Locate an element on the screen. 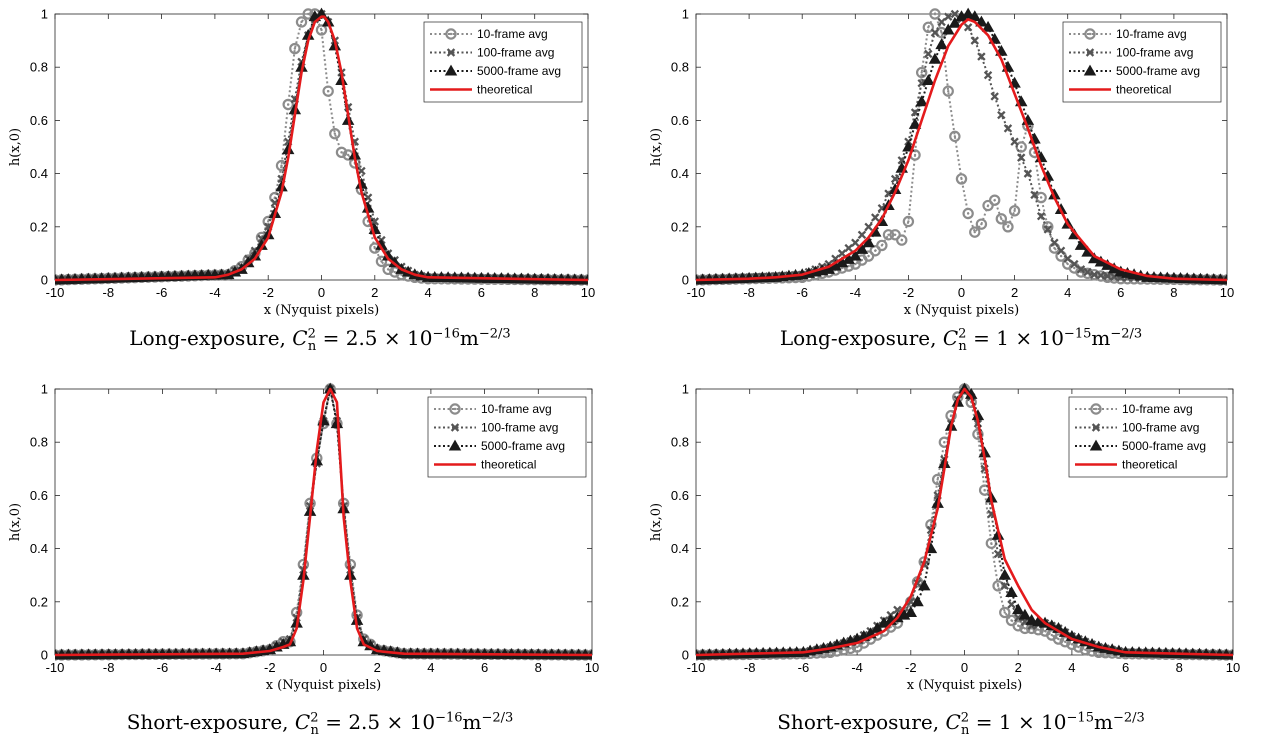 This screenshot has width=1281, height=751. x-tick-label: -6 is located at coordinates (162, 292).